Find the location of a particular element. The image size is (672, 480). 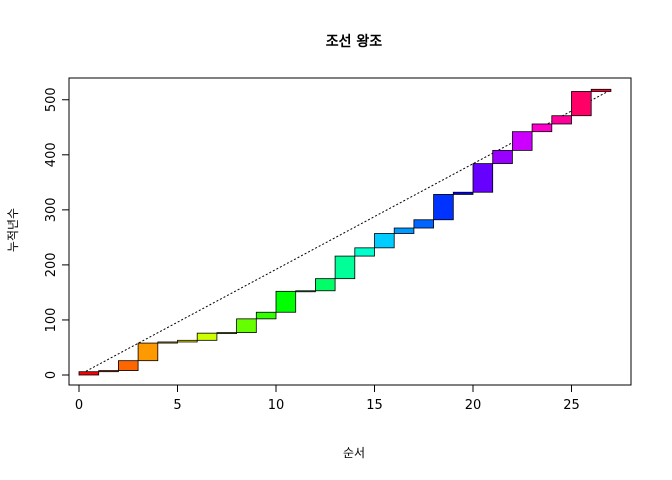

x-tick-label: 25 is located at coordinates (571, 405).